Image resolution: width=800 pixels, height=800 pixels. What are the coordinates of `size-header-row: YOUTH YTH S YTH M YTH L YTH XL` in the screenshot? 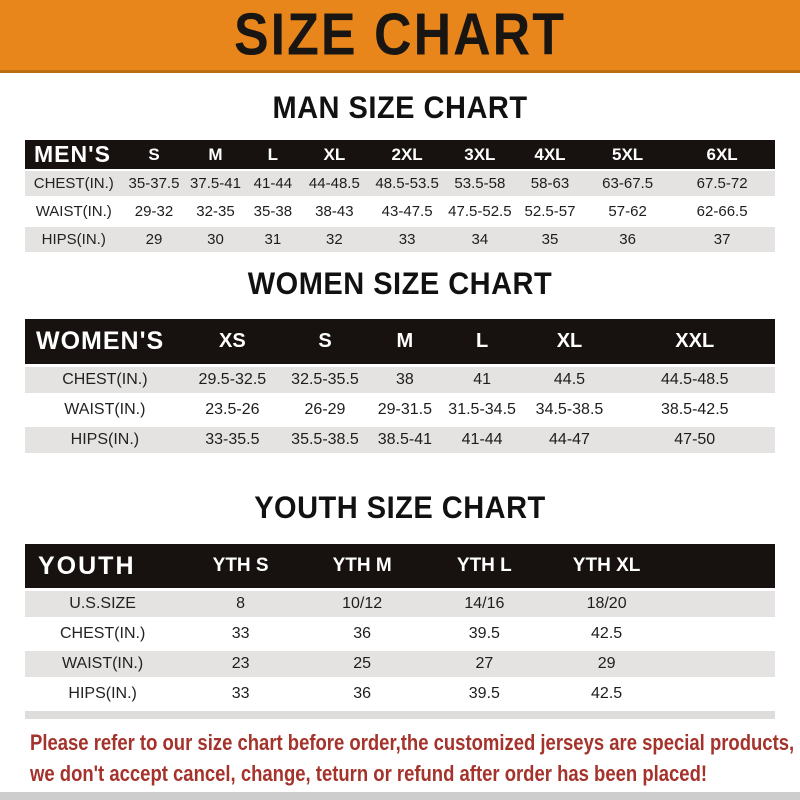 It's located at (400, 566).